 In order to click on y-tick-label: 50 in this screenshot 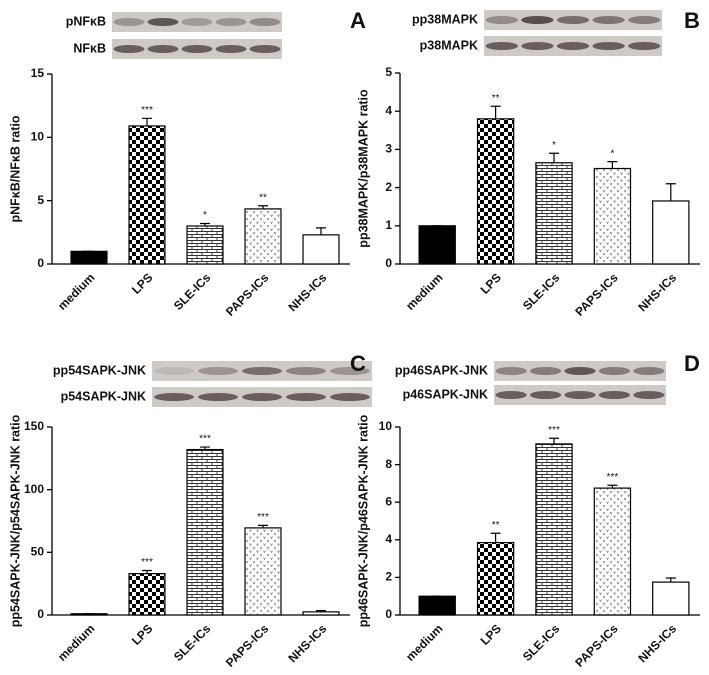, I will do `click(38, 552)`.